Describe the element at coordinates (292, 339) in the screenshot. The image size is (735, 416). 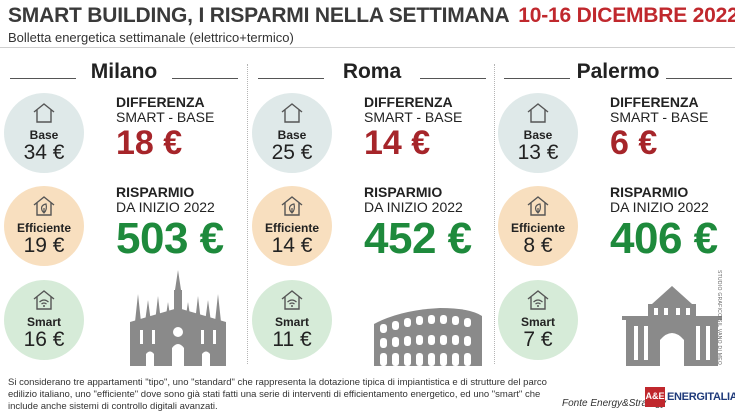
I see `smart-value: 11 €` at that location.